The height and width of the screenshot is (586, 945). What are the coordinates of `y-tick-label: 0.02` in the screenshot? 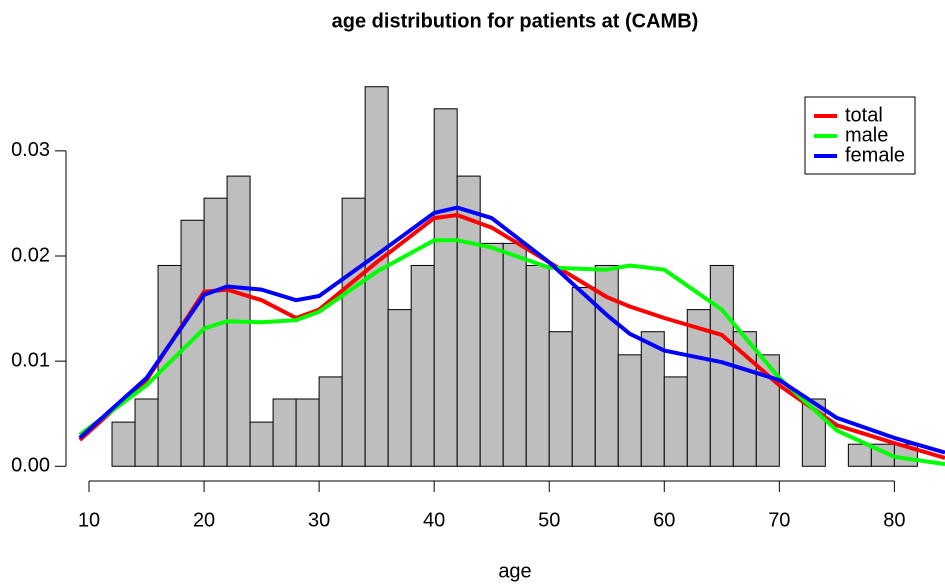 It's located at (30, 255).